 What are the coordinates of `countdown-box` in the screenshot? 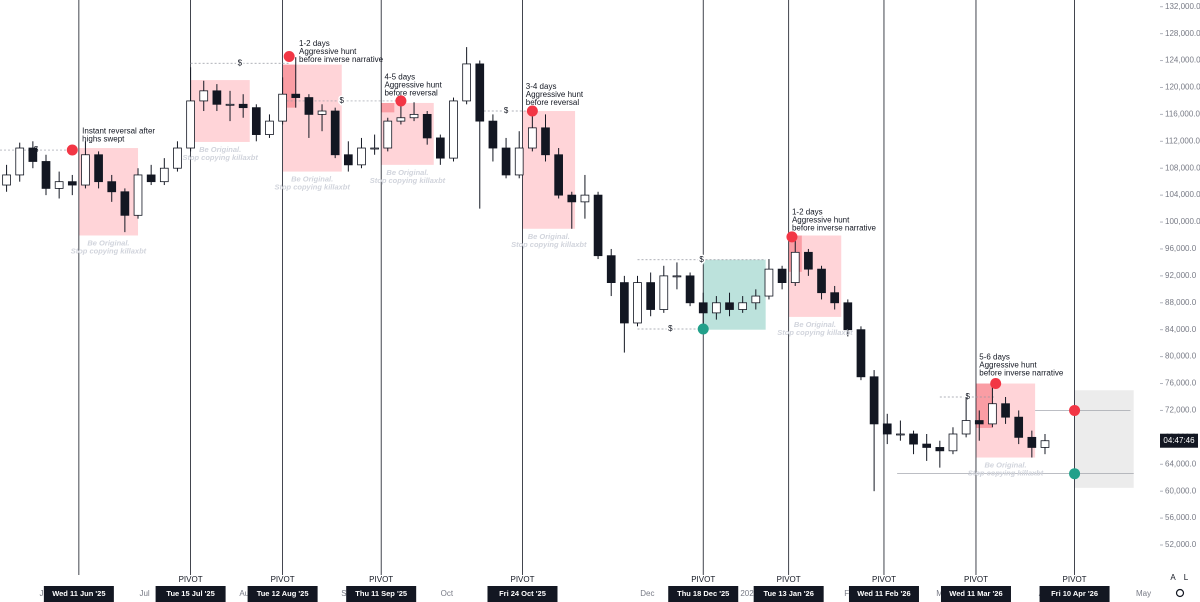 It's located at (1179, 440).